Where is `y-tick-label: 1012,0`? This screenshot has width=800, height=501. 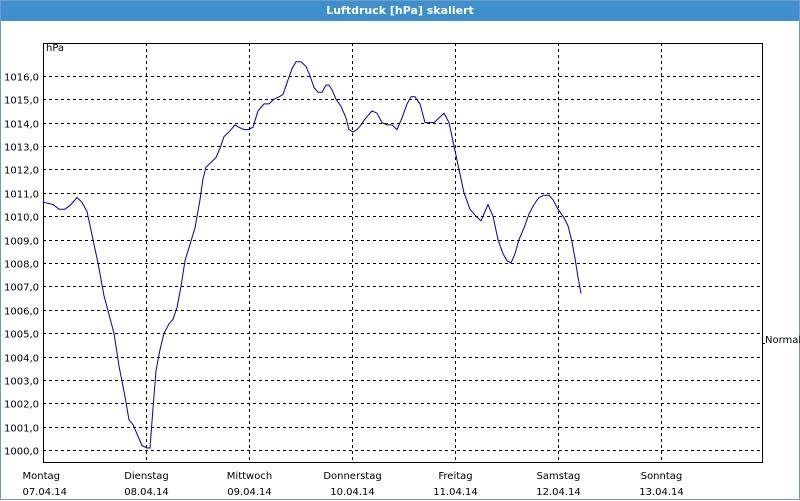
y-tick-label: 1012,0 is located at coordinates (21, 171).